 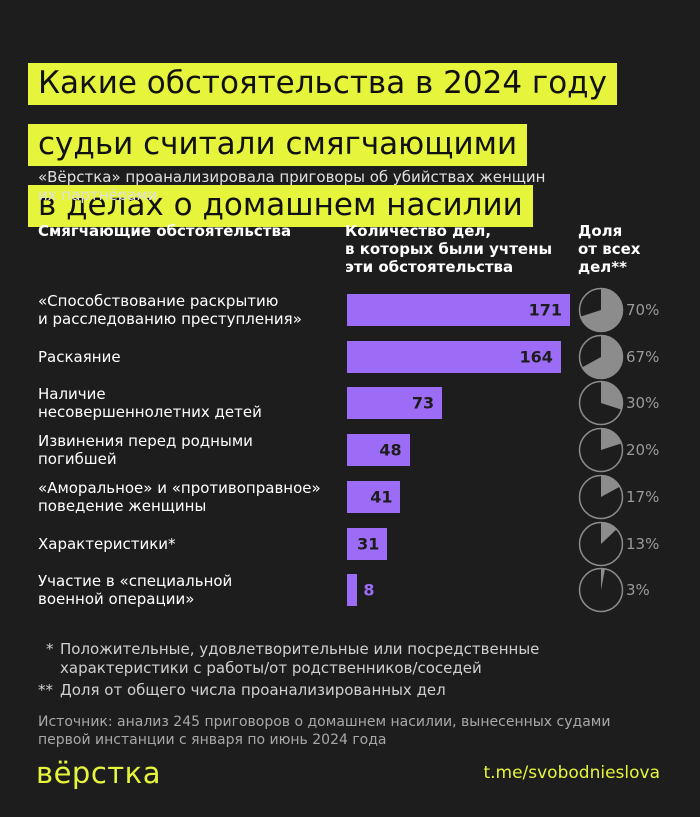 What do you see at coordinates (609, 249) in the screenshot?
I see `share-header: Доля от всех дел**` at bounding box center [609, 249].